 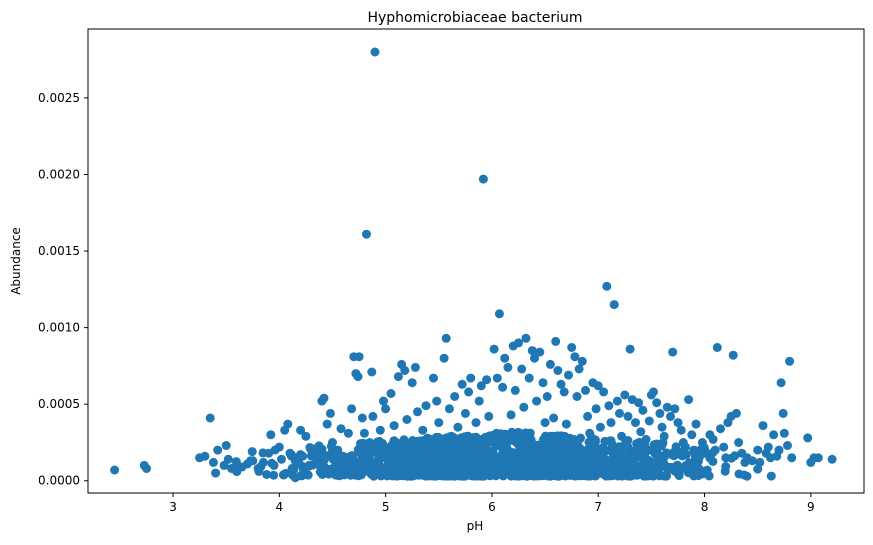 I want to click on x-tick-label: 8, so click(x=705, y=507).